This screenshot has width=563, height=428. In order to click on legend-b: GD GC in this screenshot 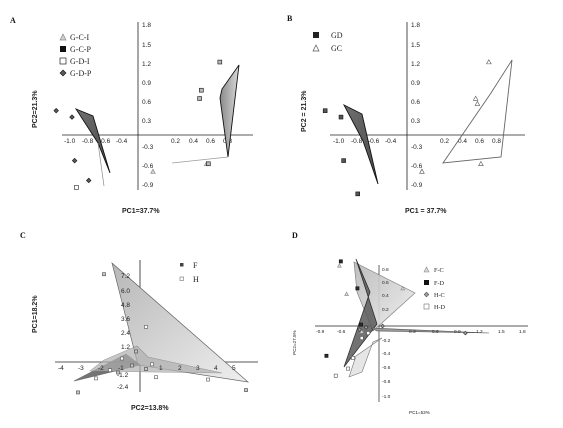, I will do `click(327, 42)`.